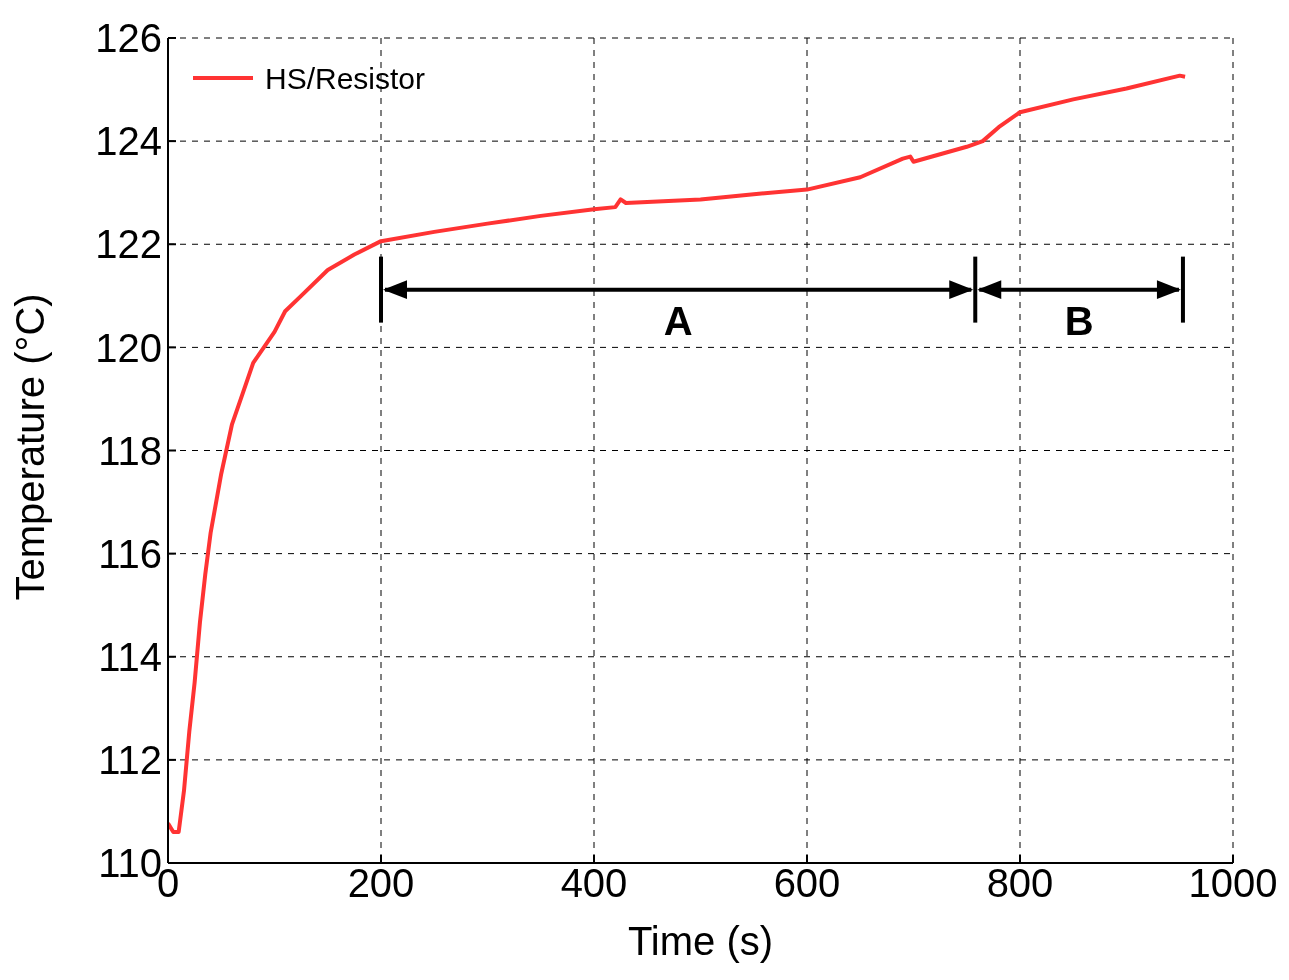  I want to click on x-tick-label: 200, so click(381, 883).